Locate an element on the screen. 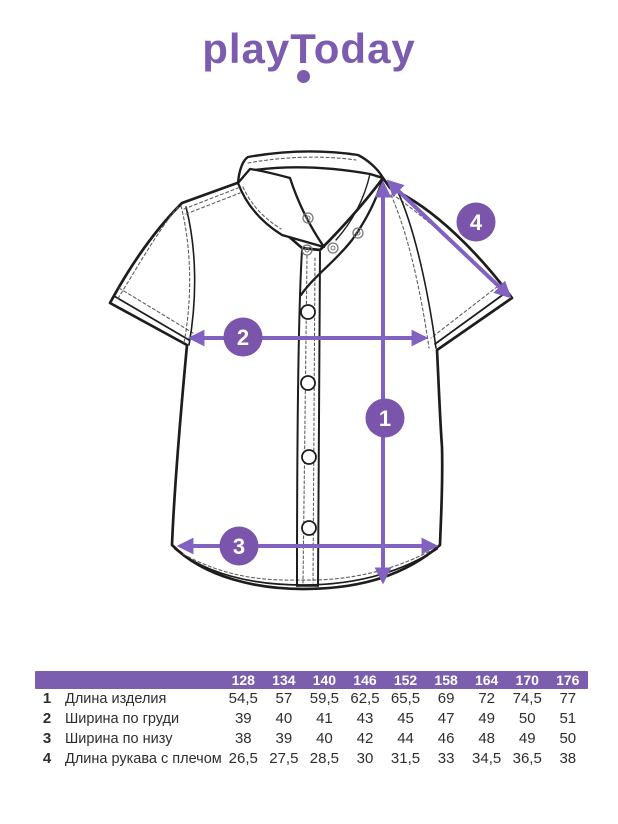 The image size is (618, 824). brand-logo: playToday is located at coordinates (309, 49).